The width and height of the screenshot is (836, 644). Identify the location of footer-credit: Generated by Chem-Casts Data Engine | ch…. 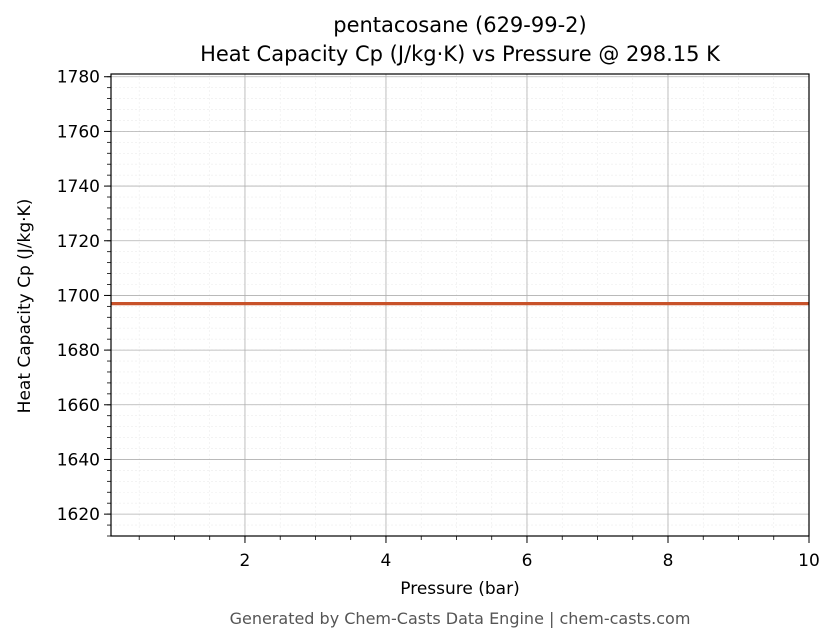
(460, 618).